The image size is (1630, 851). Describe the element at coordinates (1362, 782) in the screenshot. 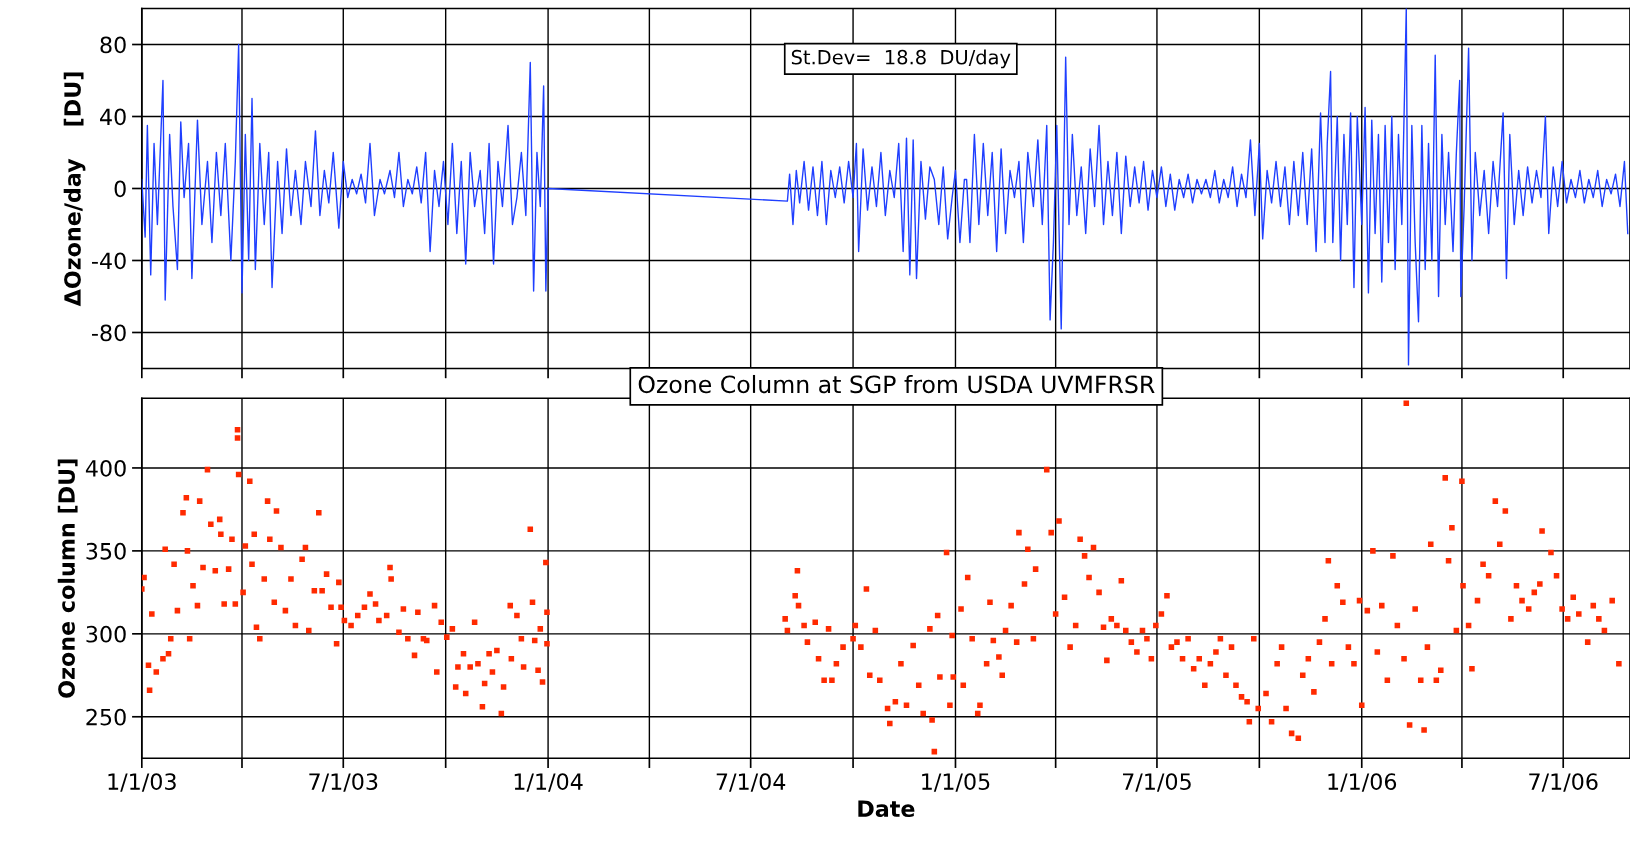

I see `x-tick-label: 1/1/06` at that location.